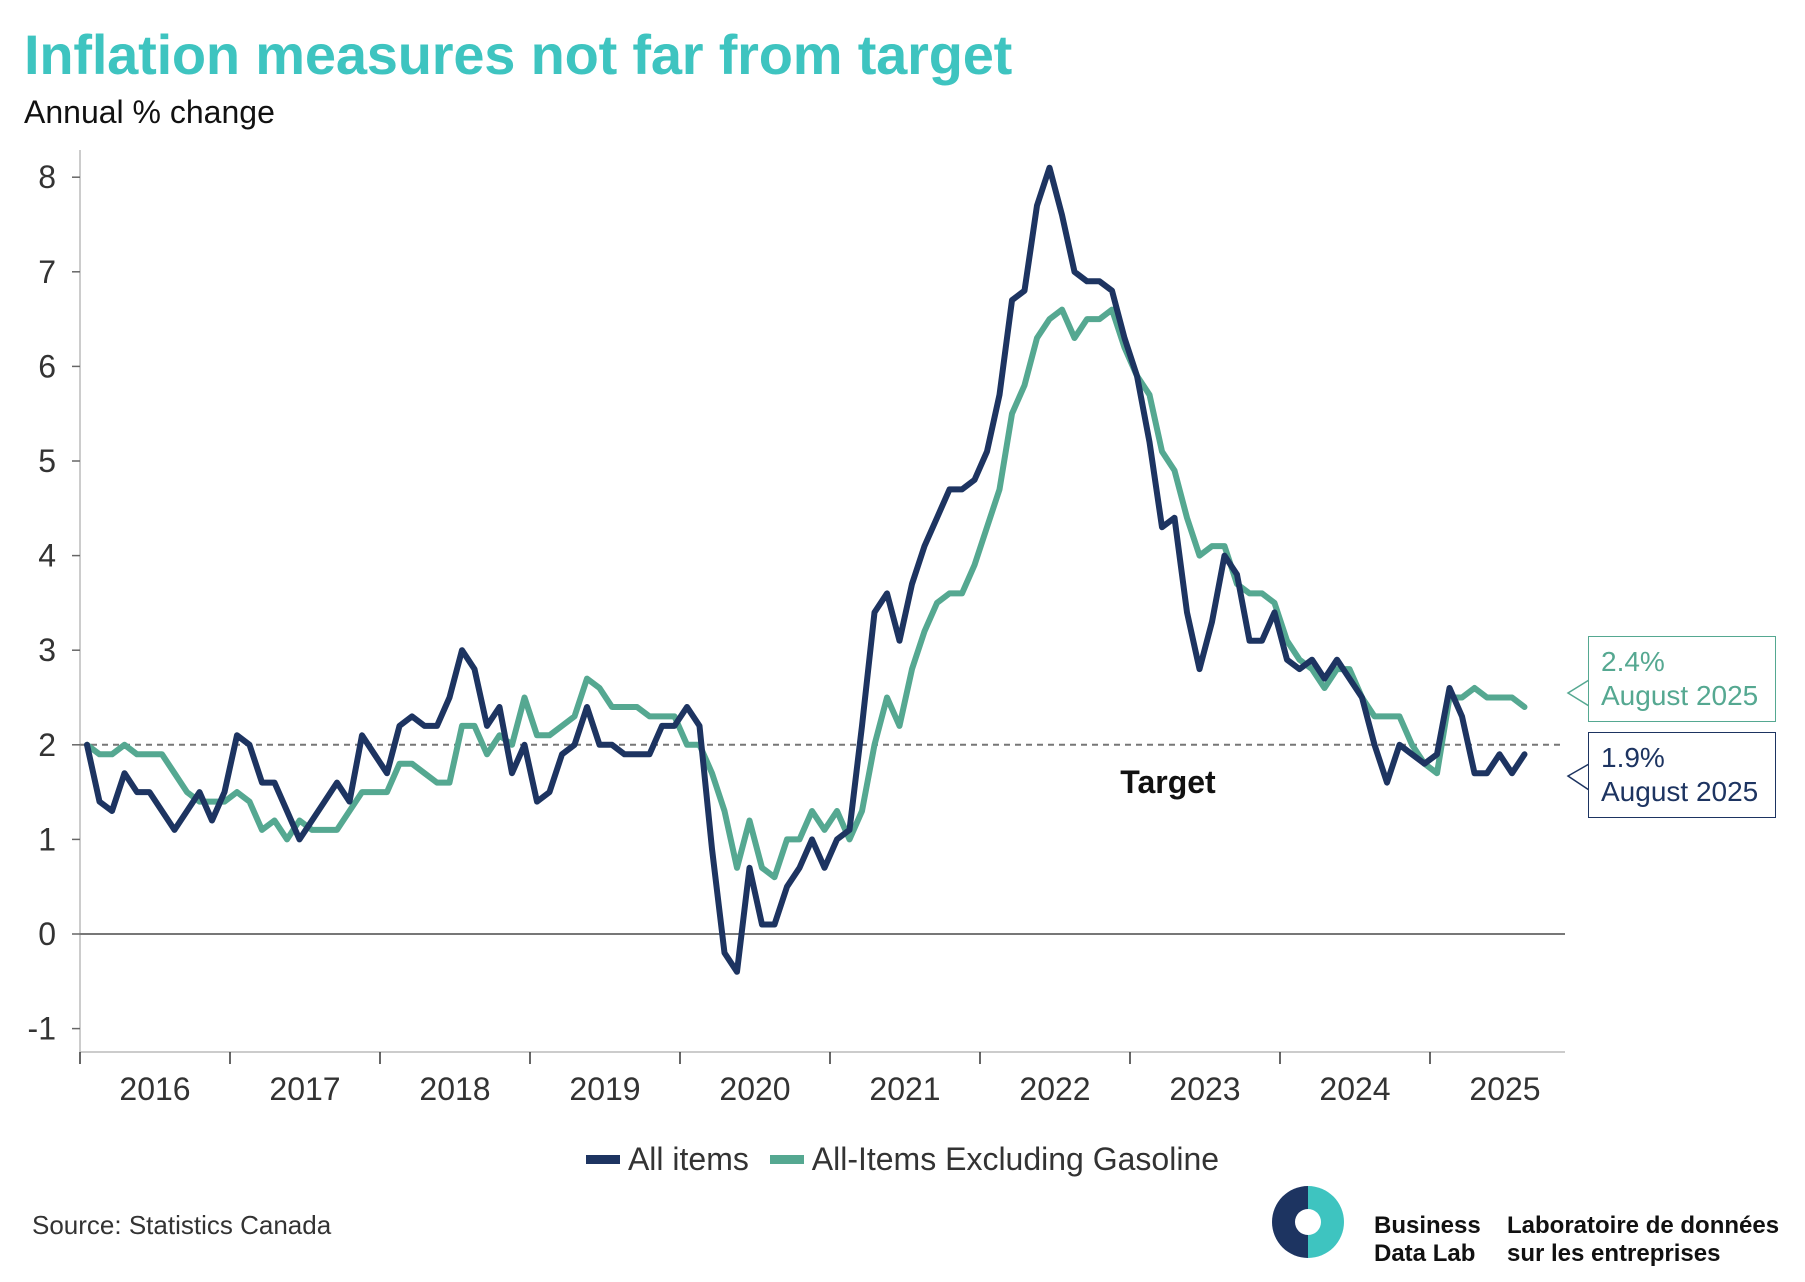 This screenshot has height=1282, width=1805. What do you see at coordinates (47, 650) in the screenshot?
I see `y-tick-label: 3` at bounding box center [47, 650].